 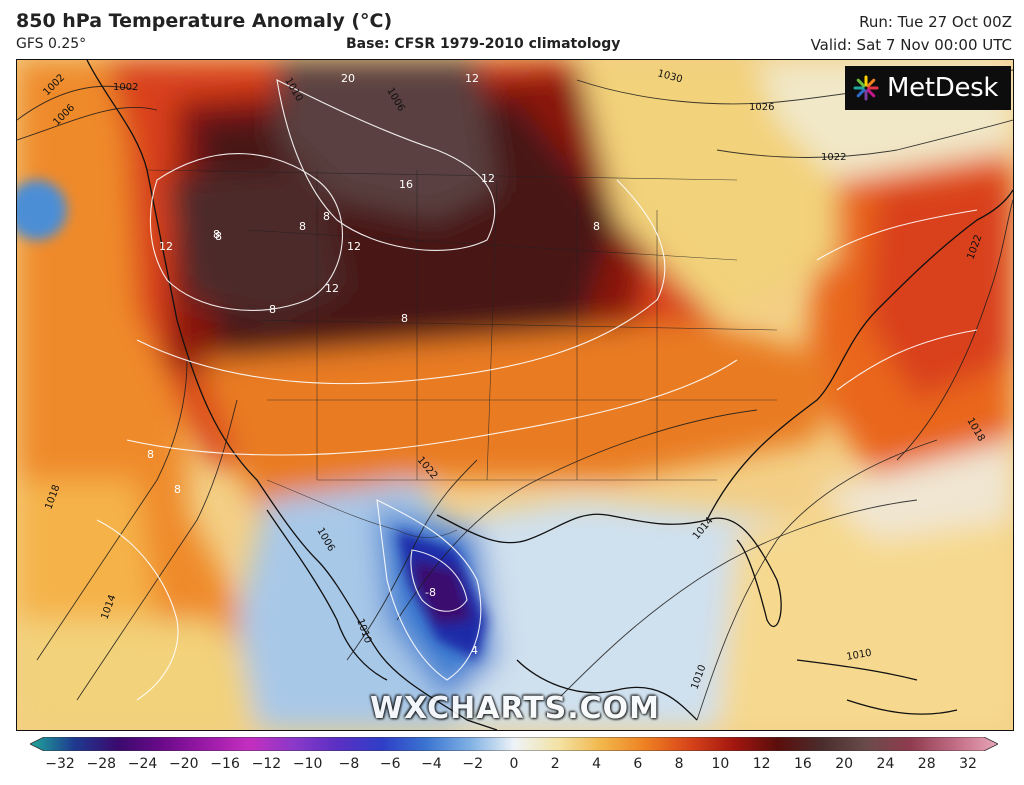 I want to click on colorbar-tick-label: 32, so click(x=968, y=764).